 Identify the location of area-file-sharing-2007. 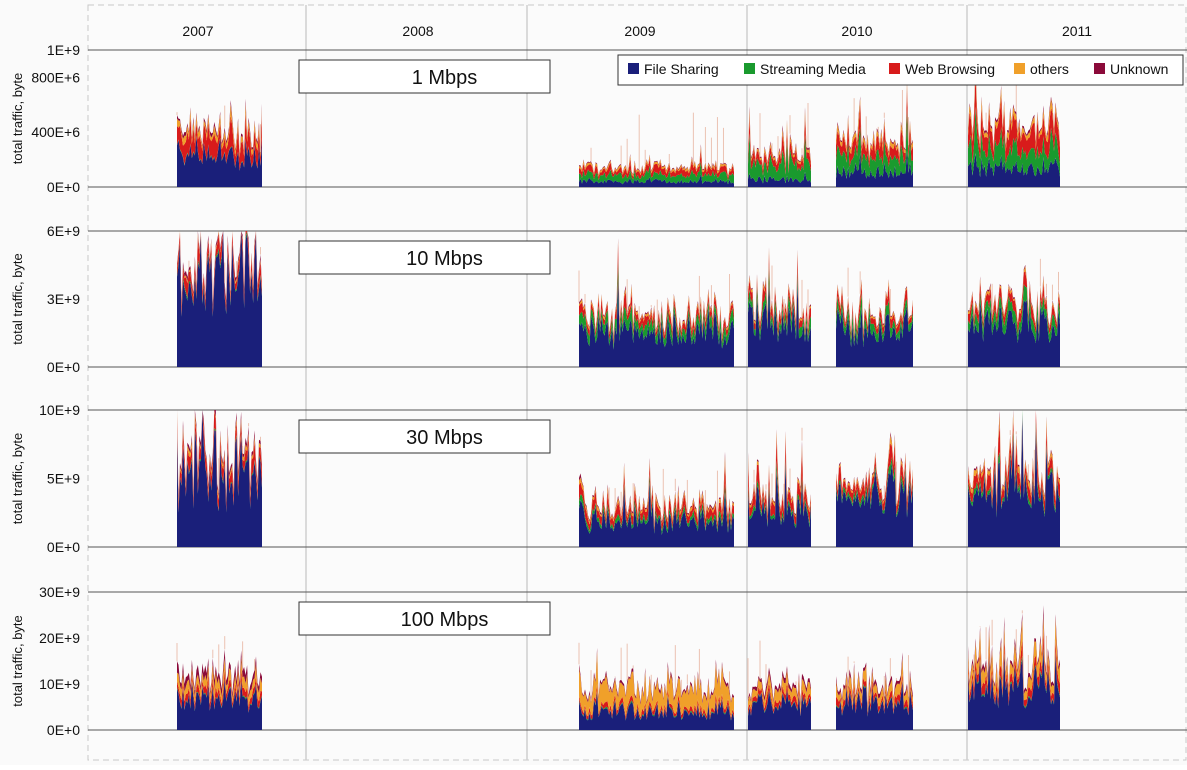
(219, 299).